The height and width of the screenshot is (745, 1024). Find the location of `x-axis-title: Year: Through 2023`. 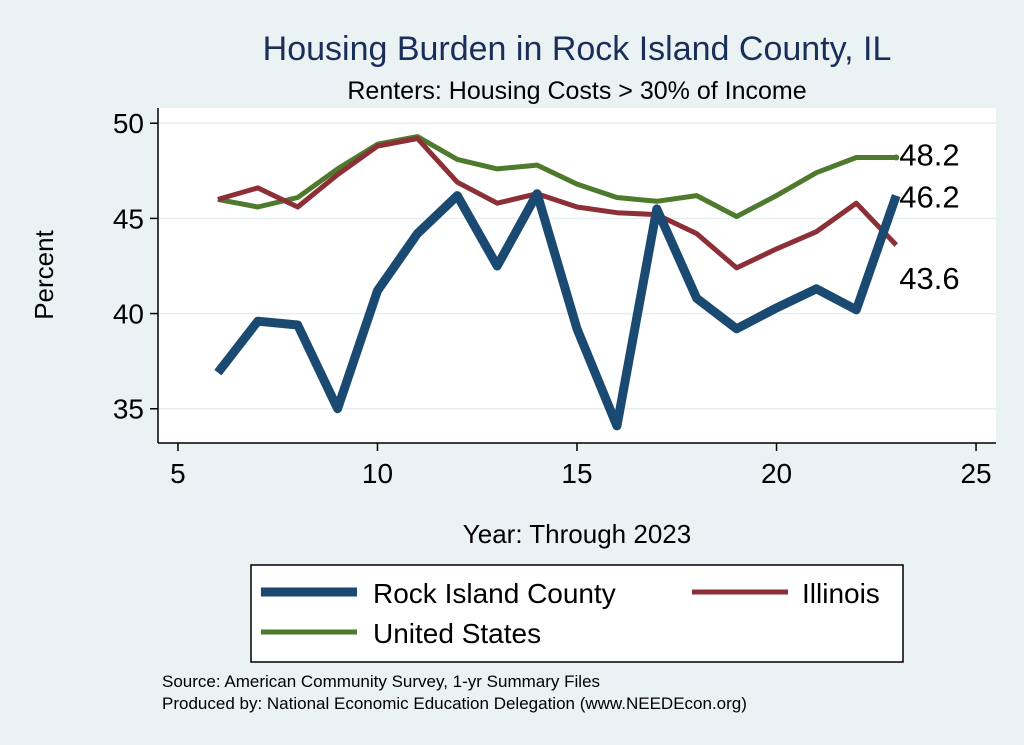

x-axis-title: Year: Through 2023 is located at coordinates (577, 534).